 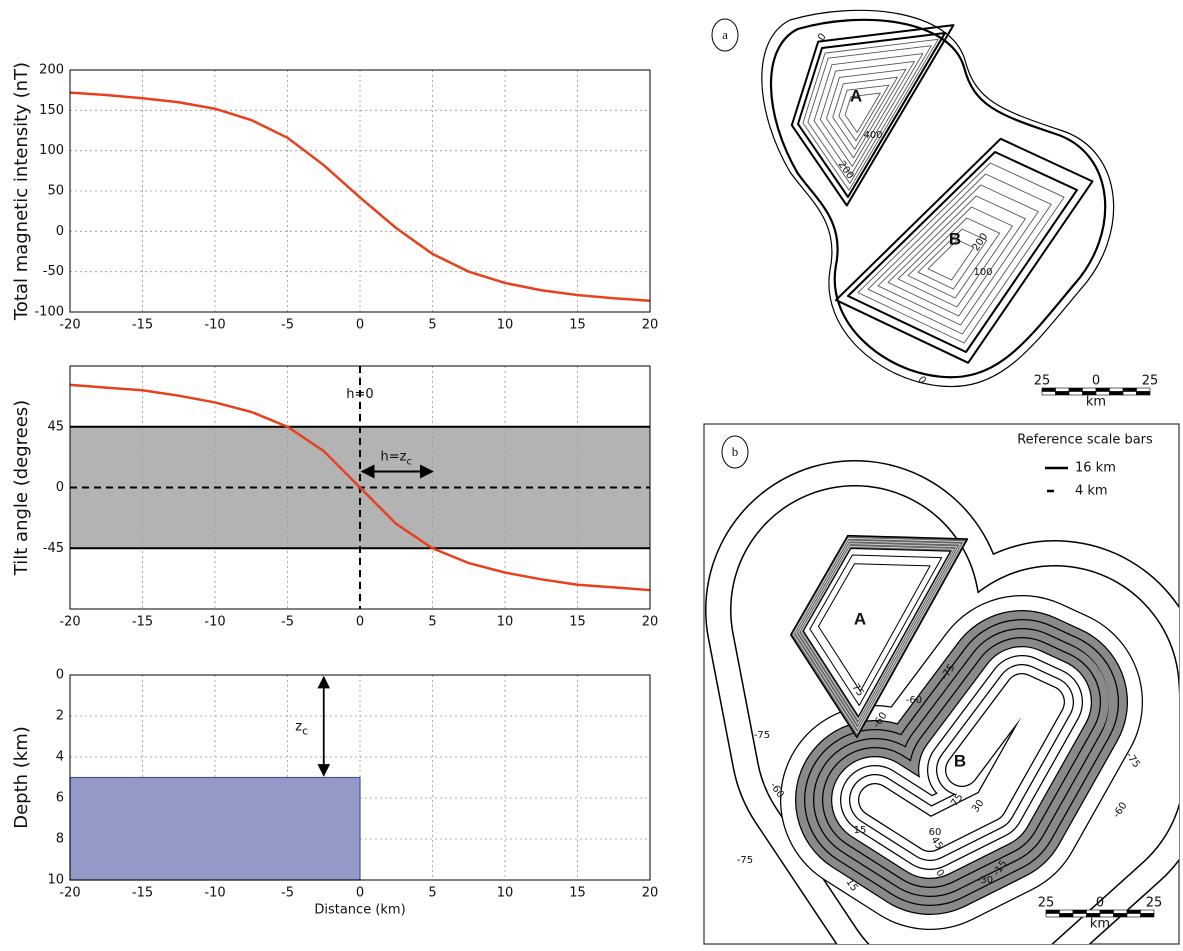 I want to click on contour-label: -30, so click(x=985, y=880).